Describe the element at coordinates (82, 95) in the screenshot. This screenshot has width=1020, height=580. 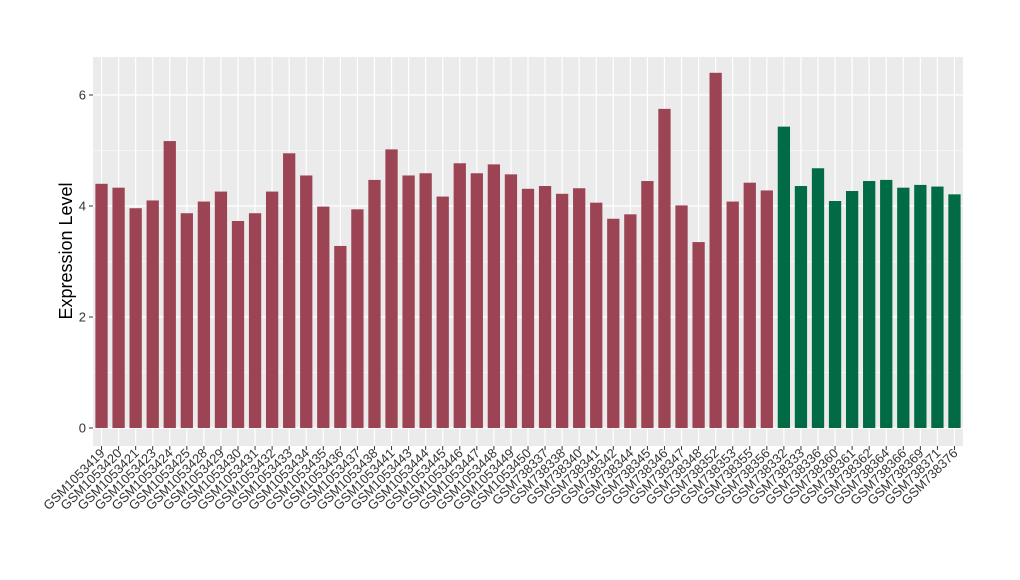
I see `y-tick-label: 6` at that location.